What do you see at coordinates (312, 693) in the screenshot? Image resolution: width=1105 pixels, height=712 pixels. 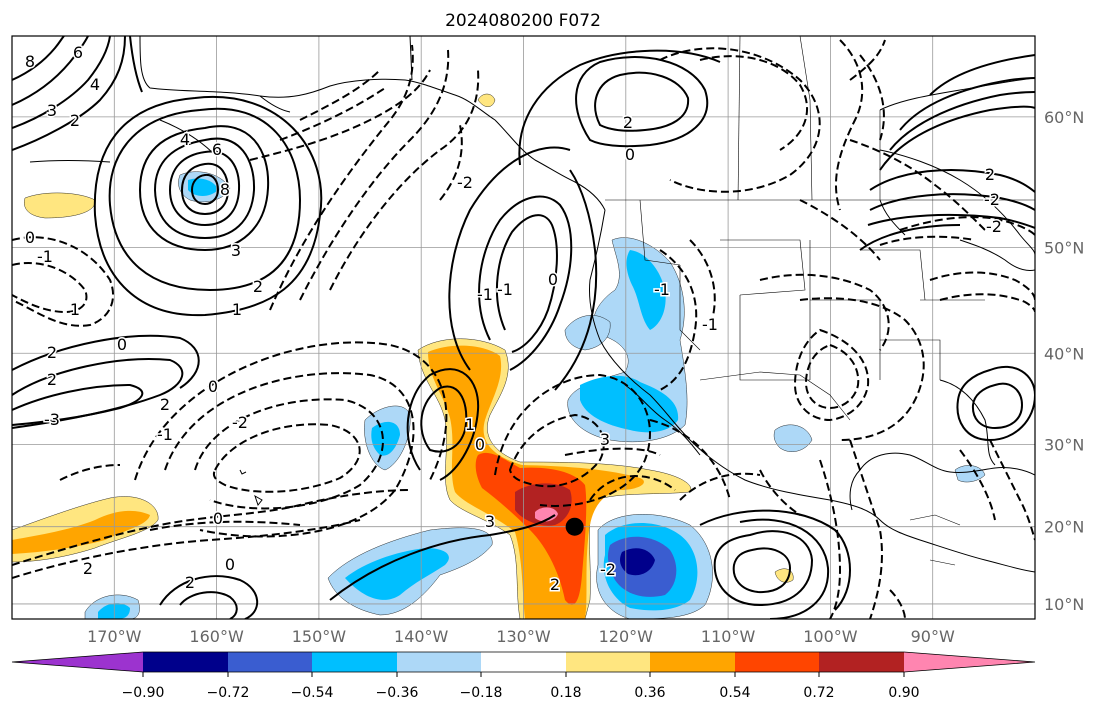 I see `colorbar-tick-label: −0.54` at bounding box center [312, 693].